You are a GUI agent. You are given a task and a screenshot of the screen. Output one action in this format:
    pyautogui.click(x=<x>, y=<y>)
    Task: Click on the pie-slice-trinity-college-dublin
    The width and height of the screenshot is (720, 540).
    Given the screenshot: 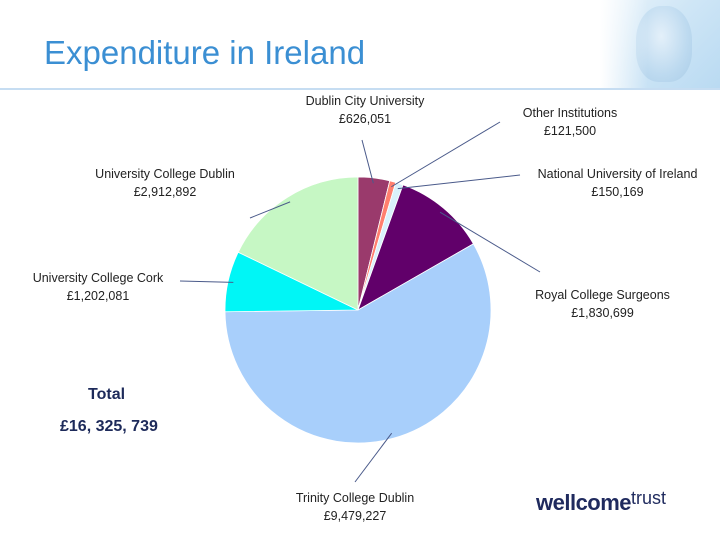 What is the action you would take?
    pyautogui.click(x=358, y=343)
    